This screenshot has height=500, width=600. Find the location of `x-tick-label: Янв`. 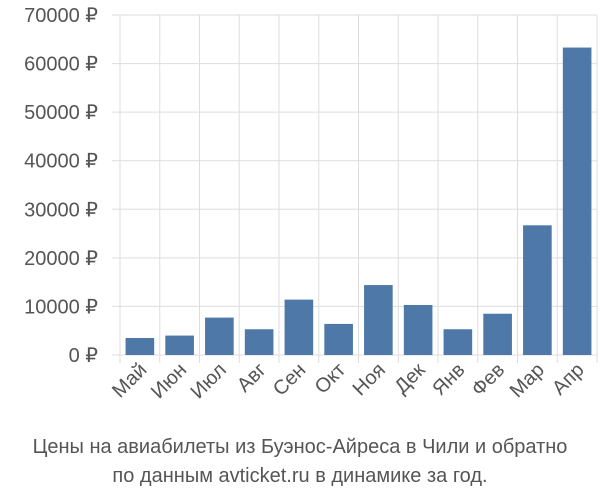

x-tick-label: Янв is located at coordinates (448, 379).